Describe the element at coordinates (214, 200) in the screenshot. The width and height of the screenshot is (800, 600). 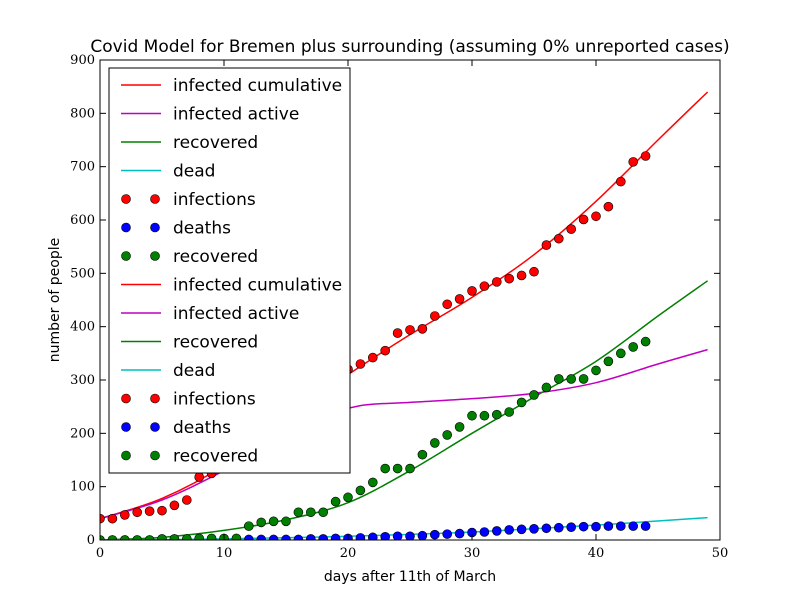
I see `legend-label: infections` at that location.